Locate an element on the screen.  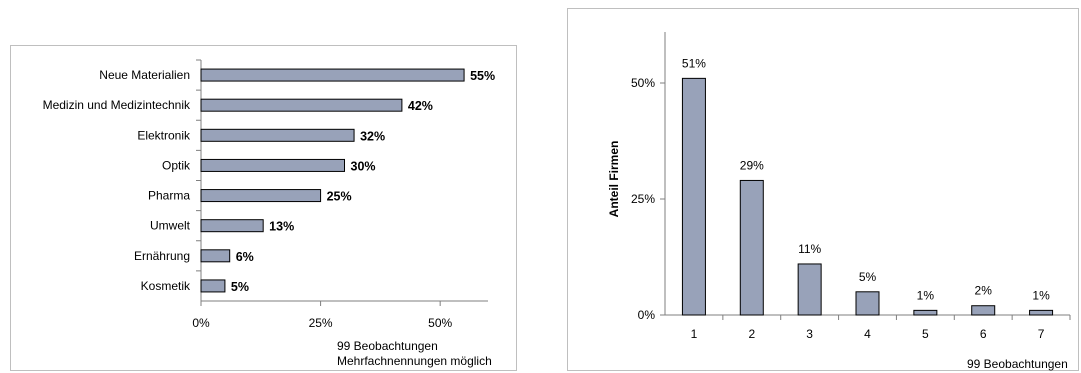
bar-value-label: 6% is located at coordinates (245, 257).